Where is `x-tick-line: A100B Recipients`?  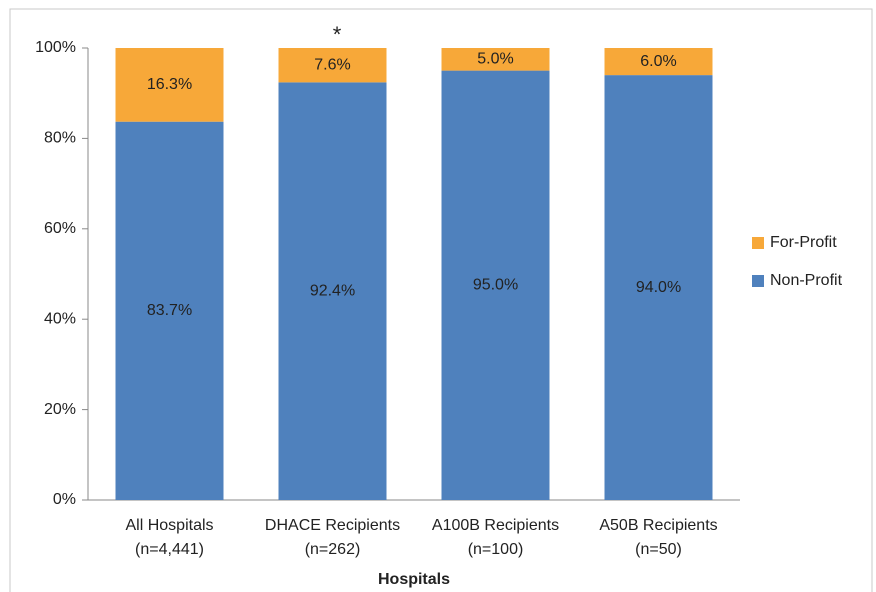
x-tick-line: A100B Recipients is located at coordinates (495, 525).